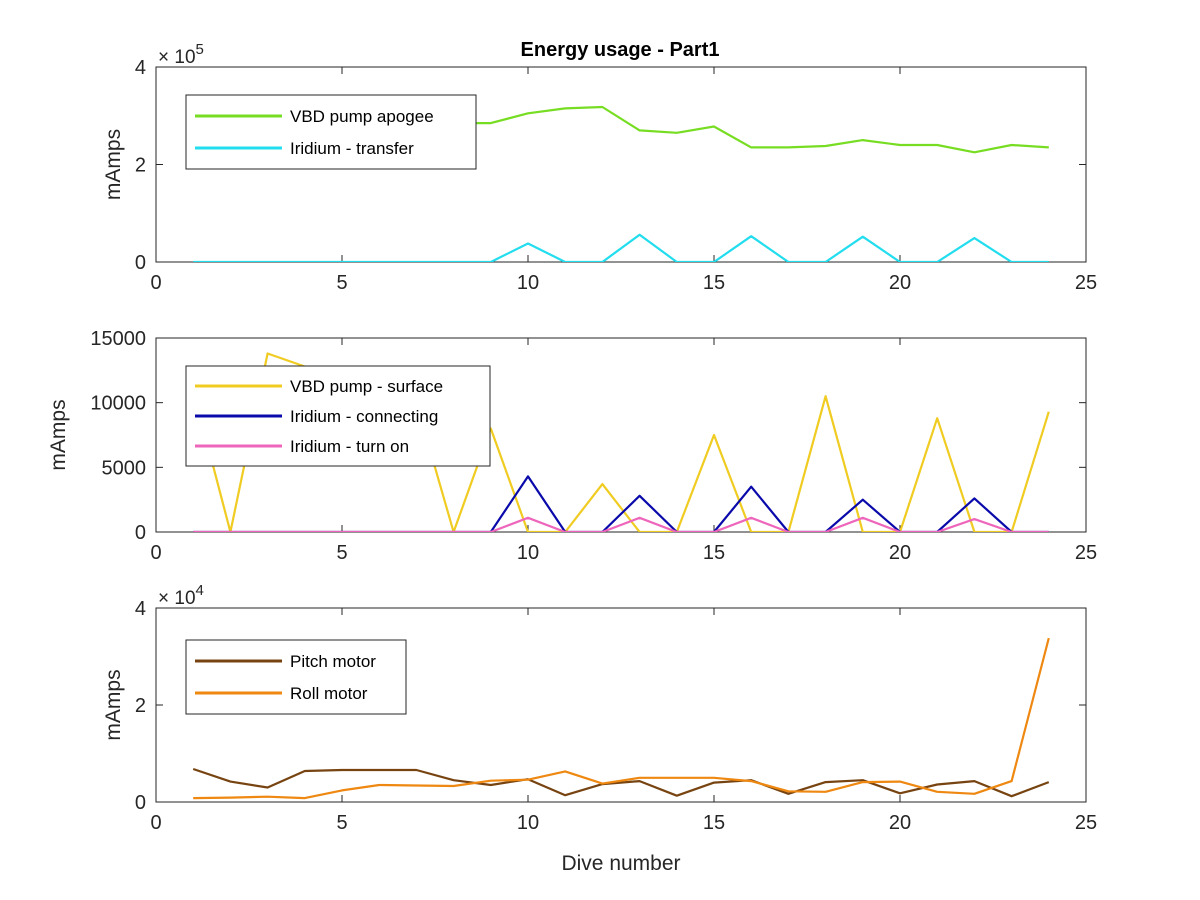 This screenshot has width=1200, height=900. Describe the element at coordinates (333, 661) in the screenshot. I see `legend-entry: Pitch motor` at that location.